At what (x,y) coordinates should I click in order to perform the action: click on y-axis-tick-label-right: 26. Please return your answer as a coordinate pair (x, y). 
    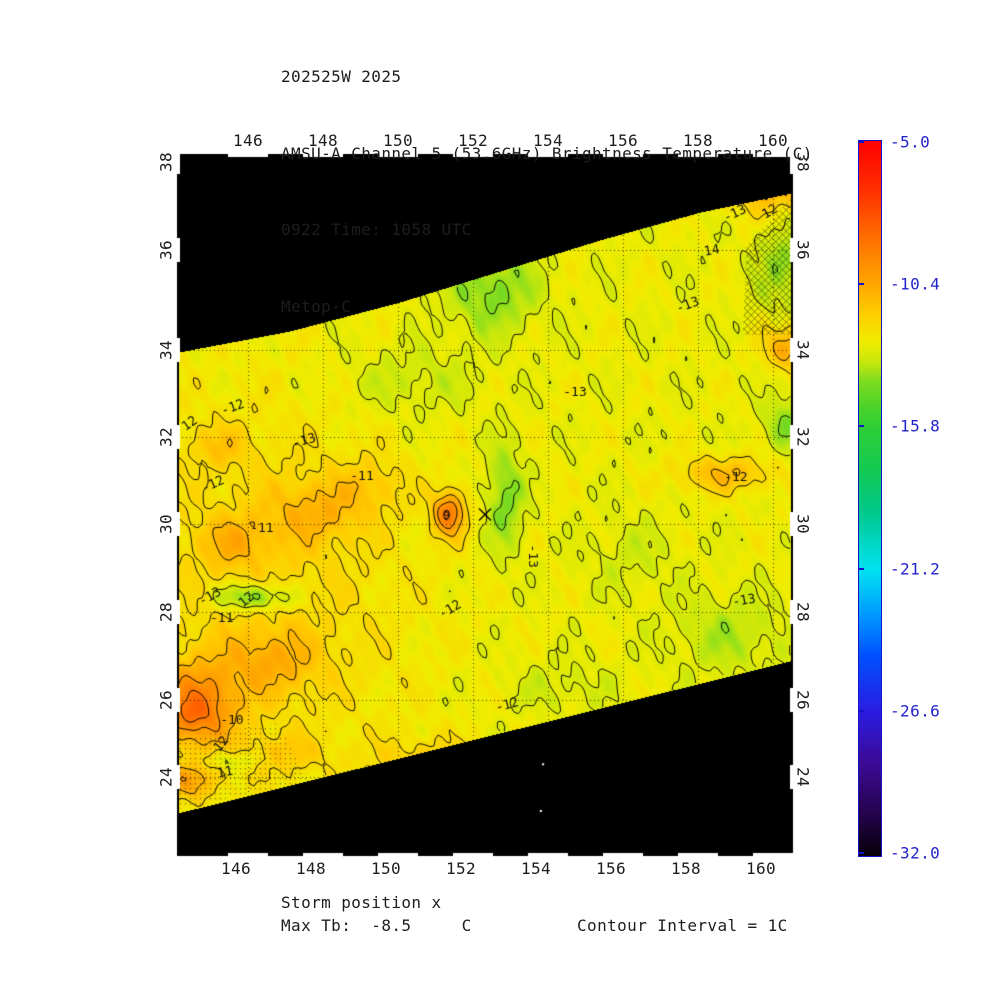
    Looking at the image, I should click on (803, 700).